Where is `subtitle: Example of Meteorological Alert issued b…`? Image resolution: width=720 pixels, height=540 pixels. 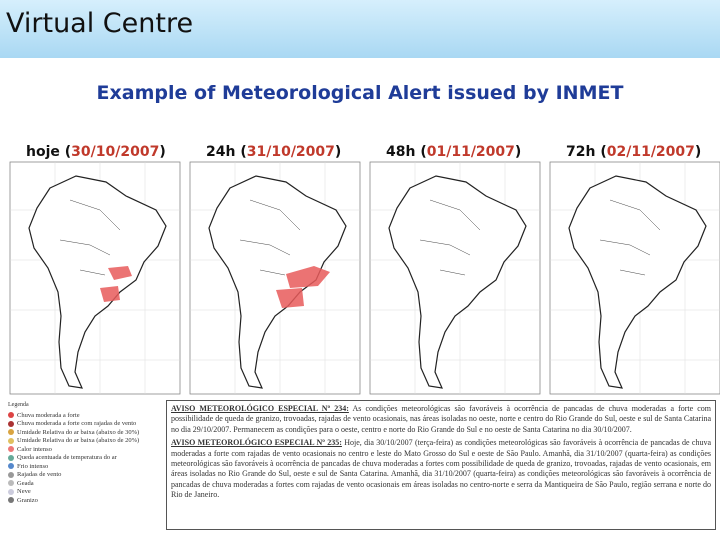
subtitle: Example of Meteorological Alert issued b… is located at coordinates (360, 93).